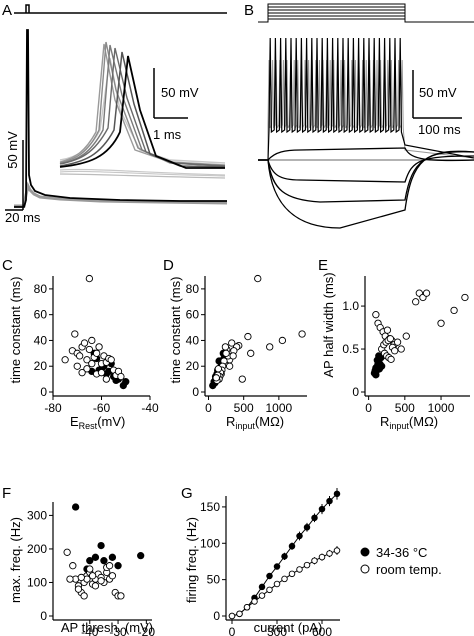 The height and width of the screenshot is (636, 474). What do you see at coordinates (147, 630) in the screenshot?
I see `chart-f-xtick-label: -20` at bounding box center [147, 630].